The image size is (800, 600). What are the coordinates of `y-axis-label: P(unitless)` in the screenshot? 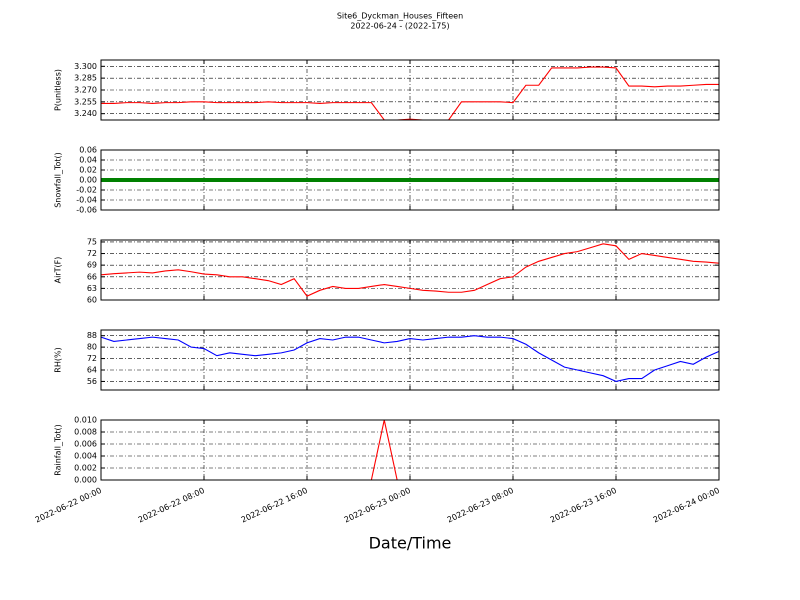 It's located at (58, 90).